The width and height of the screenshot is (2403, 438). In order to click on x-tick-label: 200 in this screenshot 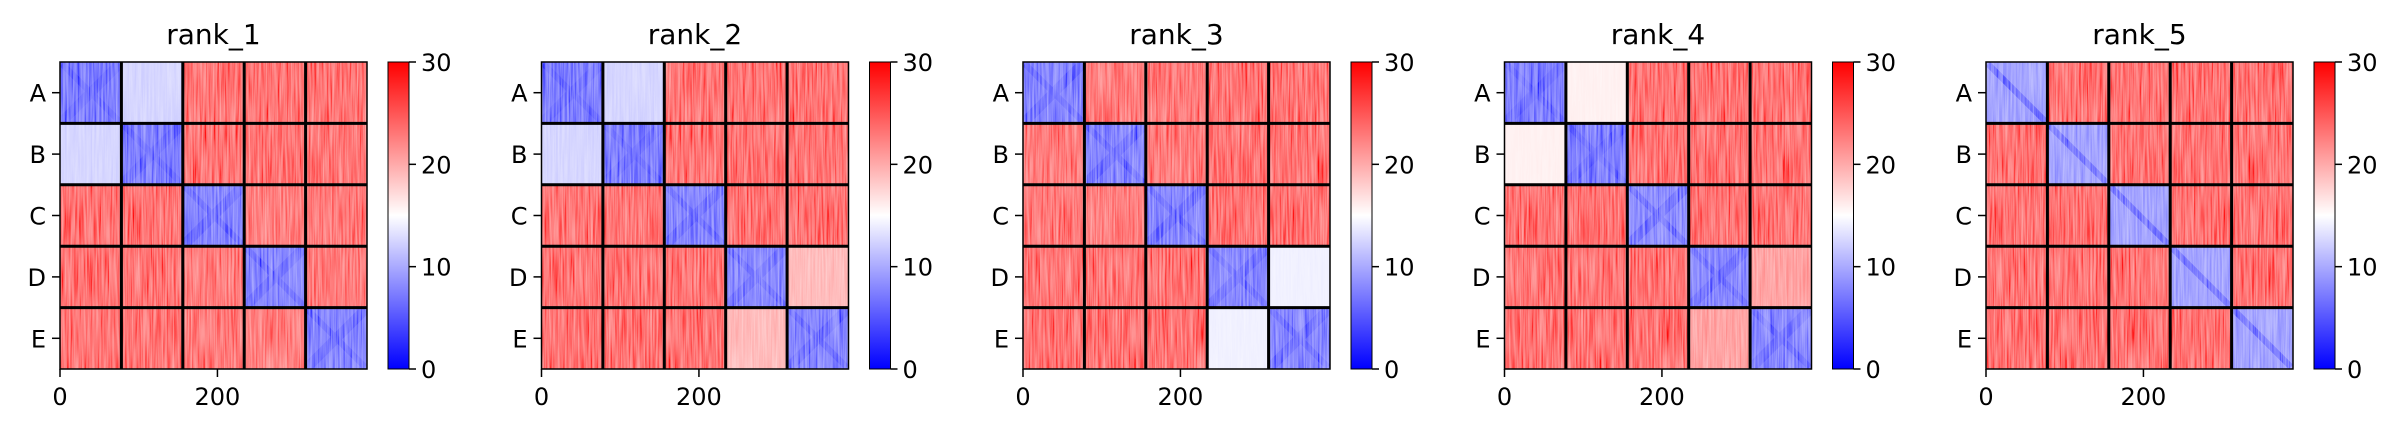, I will do `click(218, 397)`.